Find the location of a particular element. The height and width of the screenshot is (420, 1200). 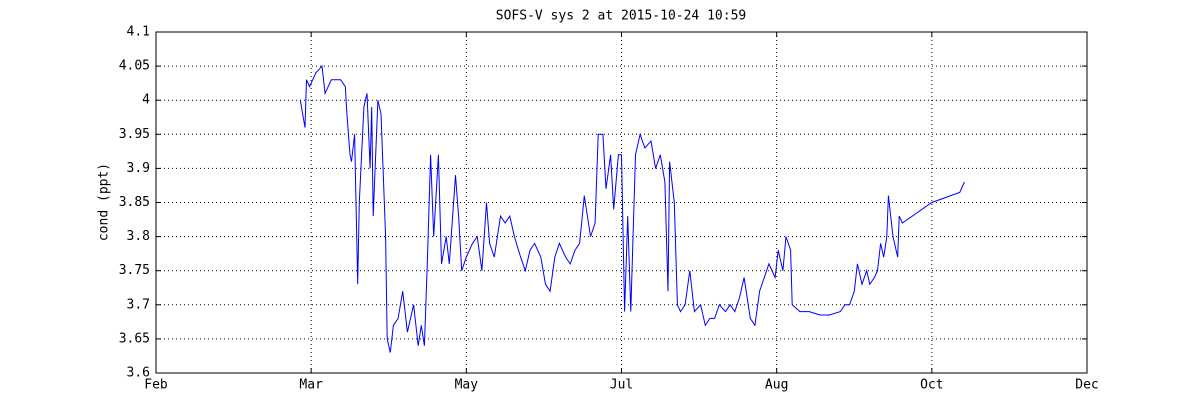

y-tick-label: 3.7 is located at coordinates (138, 304).